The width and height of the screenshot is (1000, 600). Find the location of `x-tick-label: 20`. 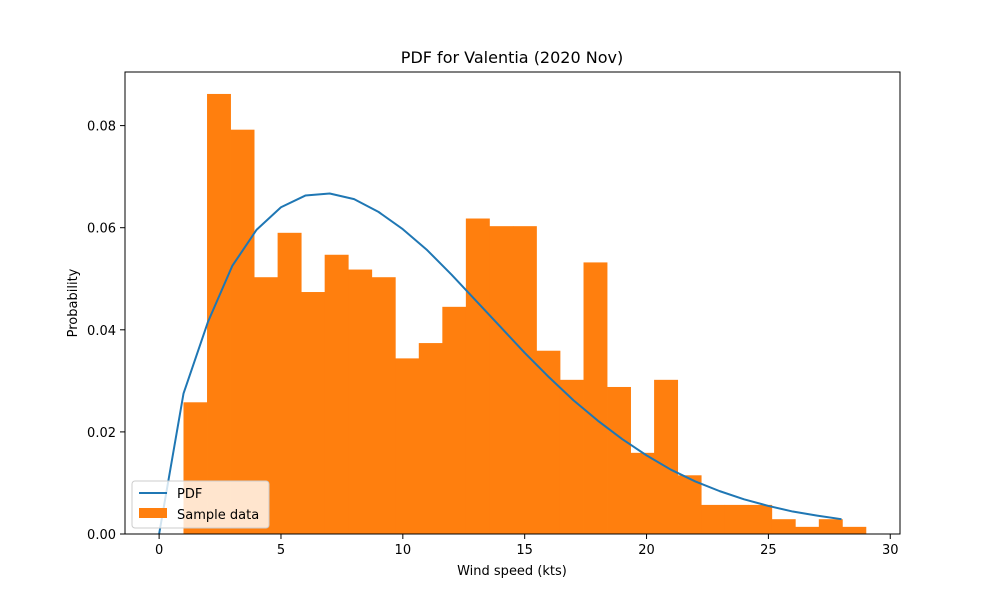

x-tick-label: 20 is located at coordinates (646, 550).